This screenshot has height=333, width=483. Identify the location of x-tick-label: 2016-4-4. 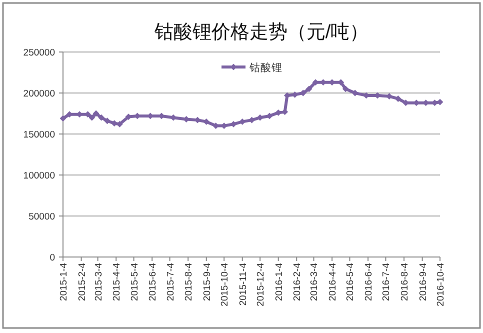
(333, 282).